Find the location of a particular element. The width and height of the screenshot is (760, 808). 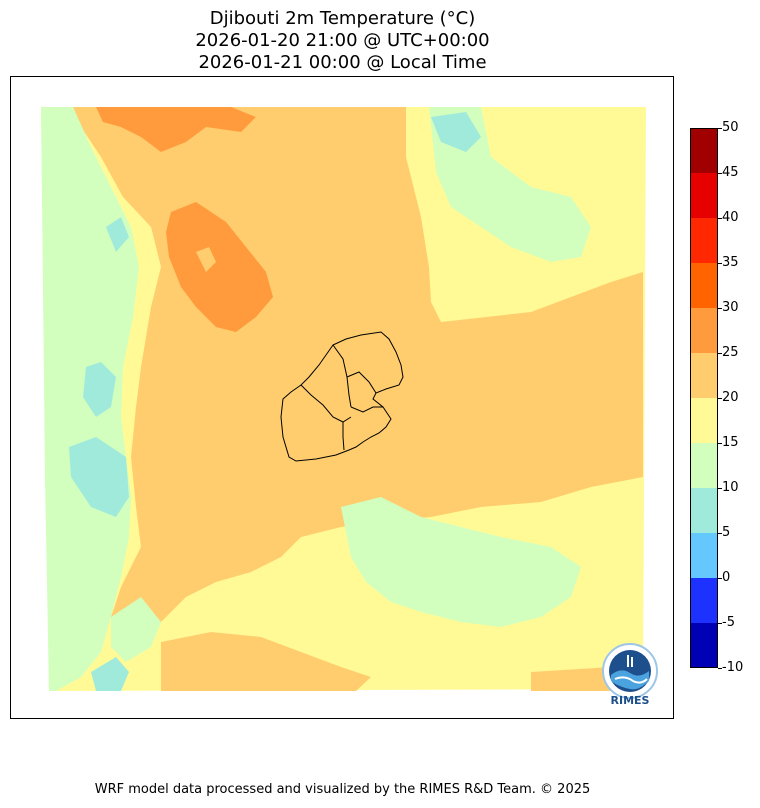

field-band-5-10-northeast is located at coordinates (456, 132).